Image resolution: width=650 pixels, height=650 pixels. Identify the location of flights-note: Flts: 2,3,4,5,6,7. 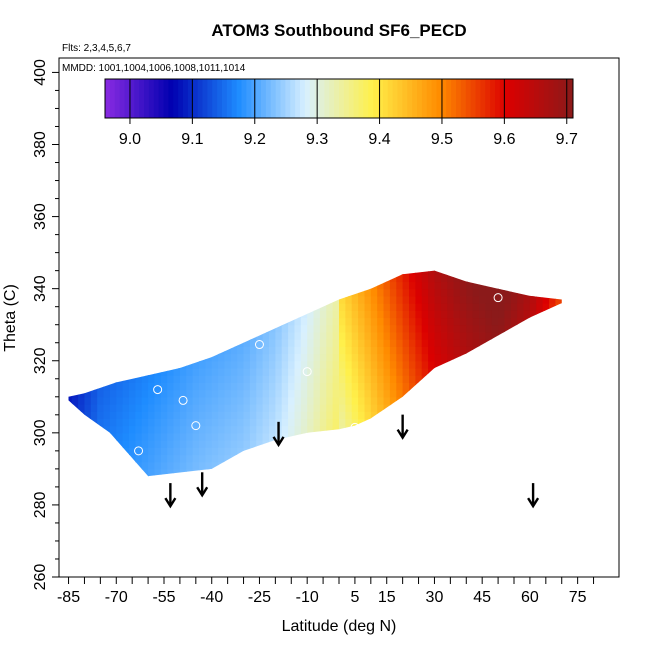
(96, 48).